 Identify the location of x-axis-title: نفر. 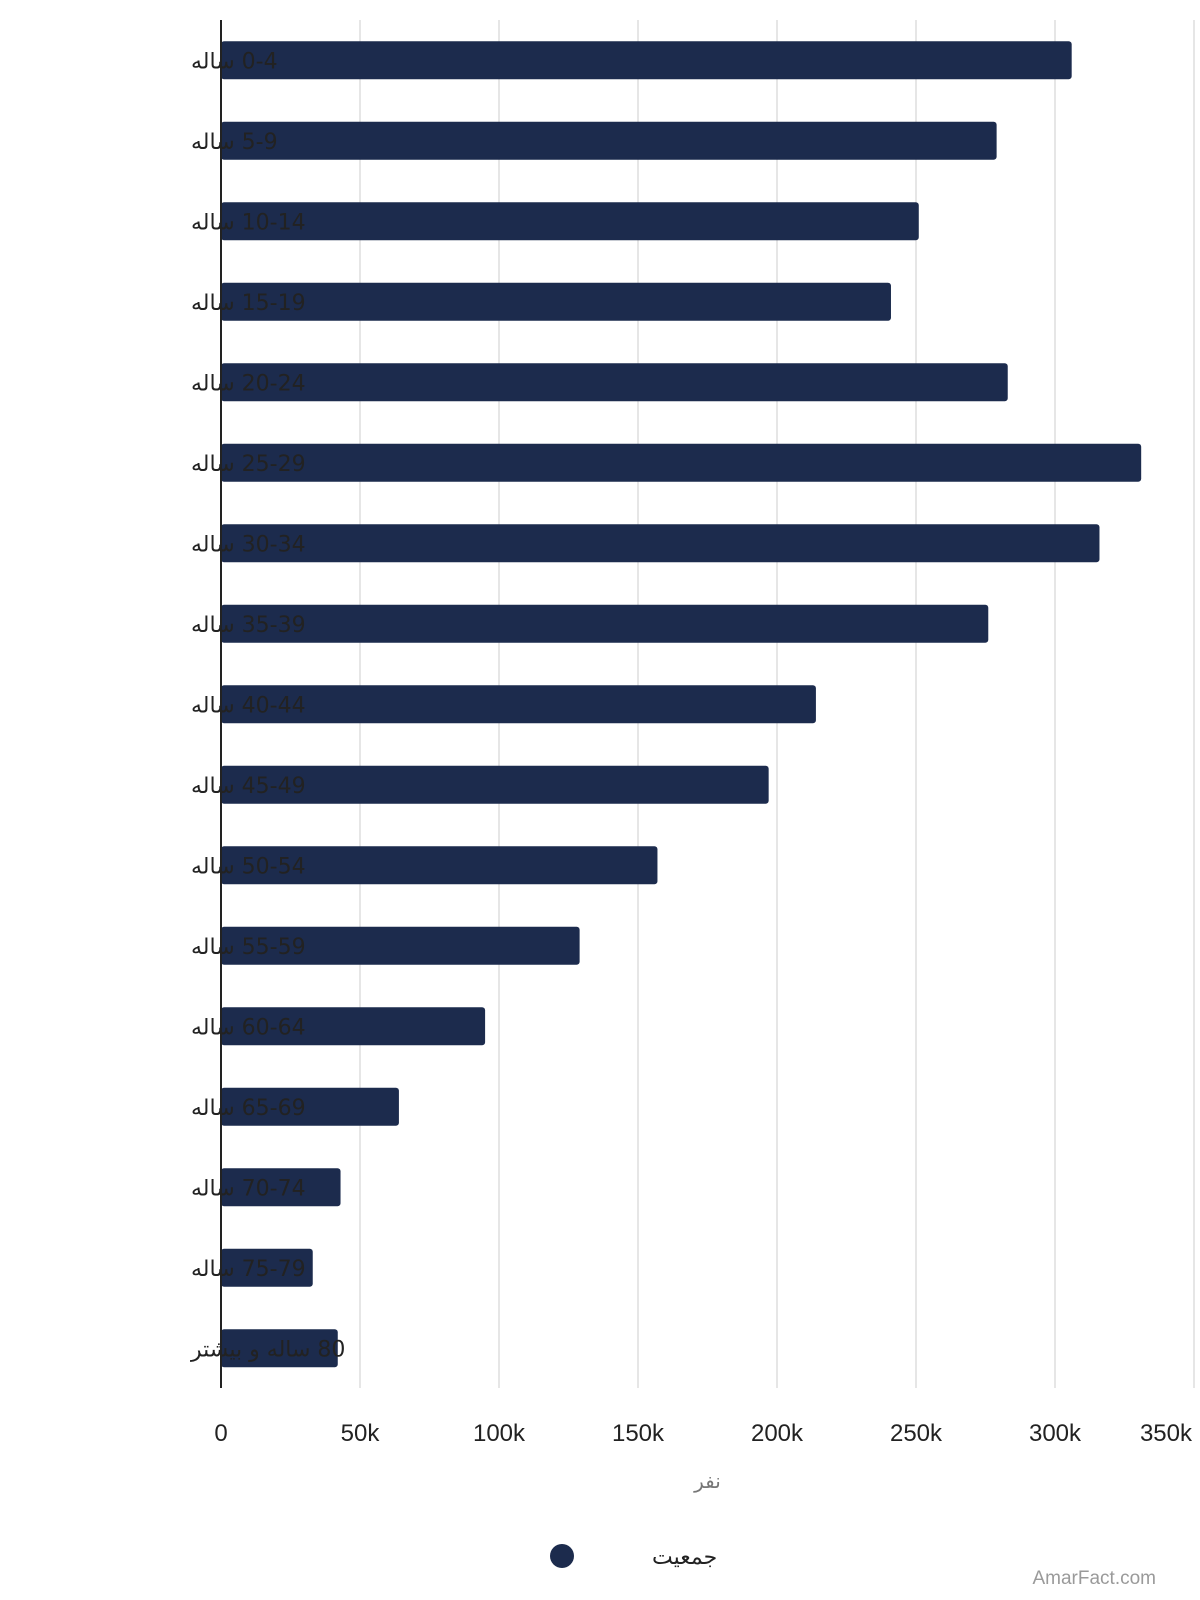
(707, 1481).